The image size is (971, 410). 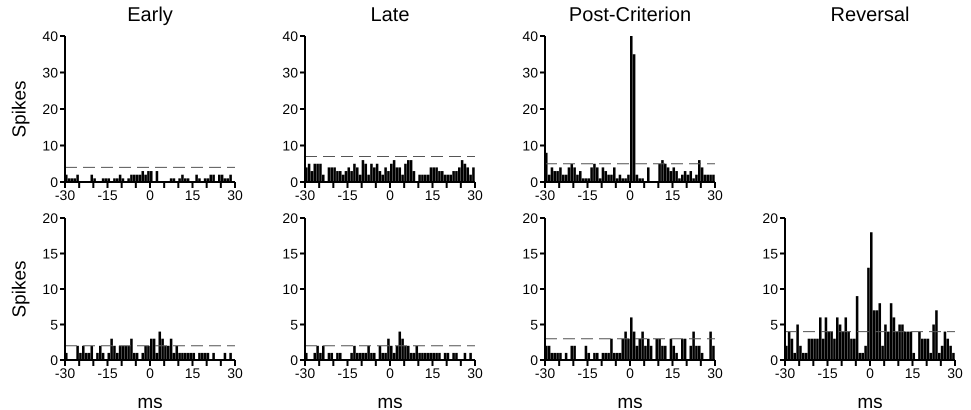 What do you see at coordinates (630, 15) in the screenshot?
I see `chart-title: Post-Criterion` at bounding box center [630, 15].